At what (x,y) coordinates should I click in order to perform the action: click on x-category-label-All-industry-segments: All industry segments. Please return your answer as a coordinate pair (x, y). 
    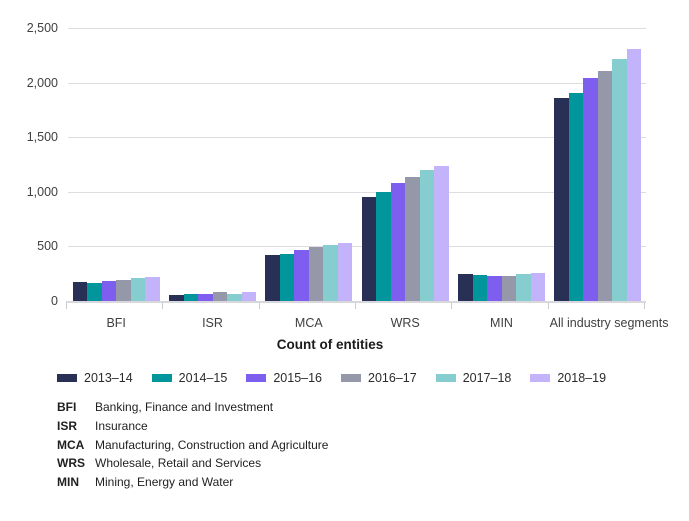
    Looking at the image, I should click on (609, 323).